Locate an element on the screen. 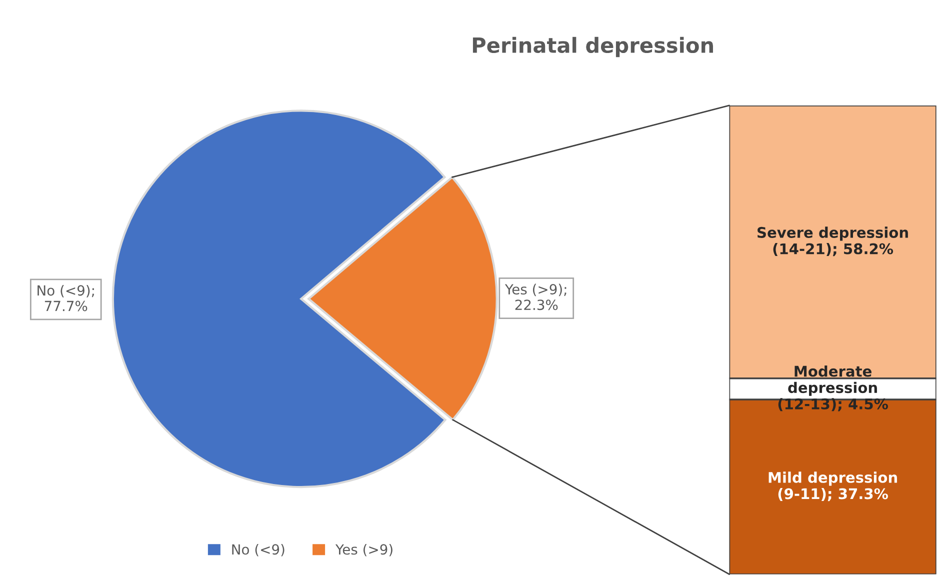 The width and height of the screenshot is (941, 586). data-label: Moderate depression (12-13); 4.5% is located at coordinates (833, 388).